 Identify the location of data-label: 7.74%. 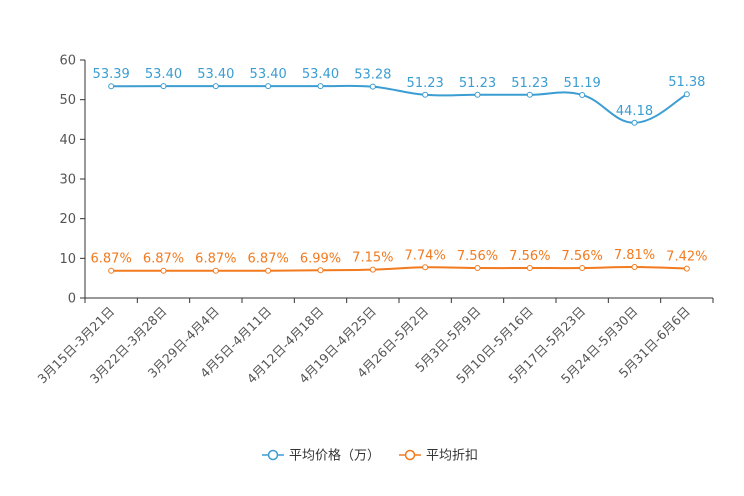
(425, 255).